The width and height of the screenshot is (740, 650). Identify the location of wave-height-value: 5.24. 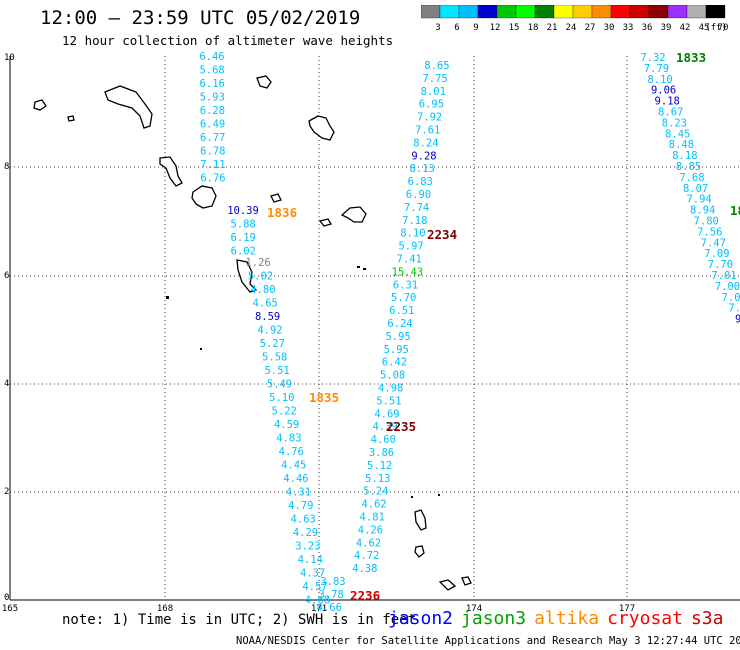
(375, 492).